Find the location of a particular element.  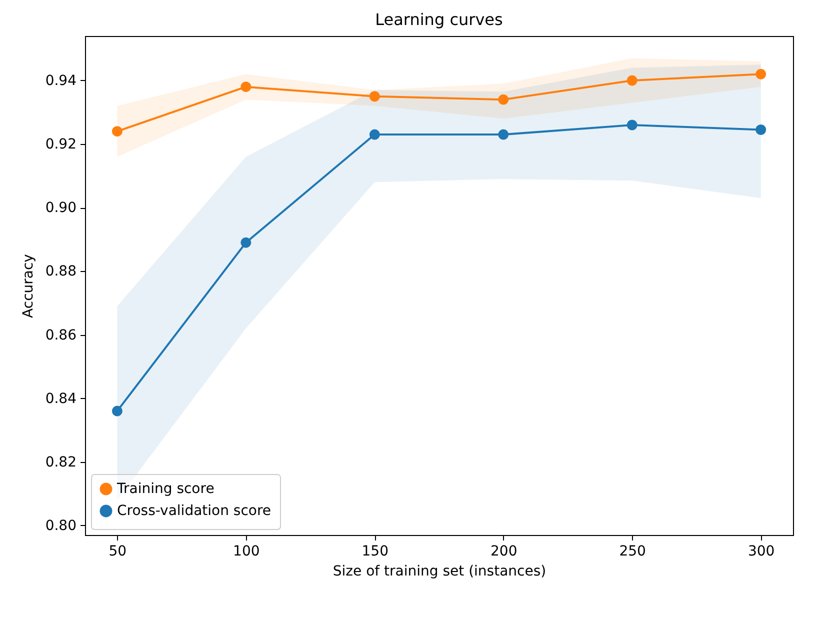

y-tick-label: 0.92 is located at coordinates (60, 144).